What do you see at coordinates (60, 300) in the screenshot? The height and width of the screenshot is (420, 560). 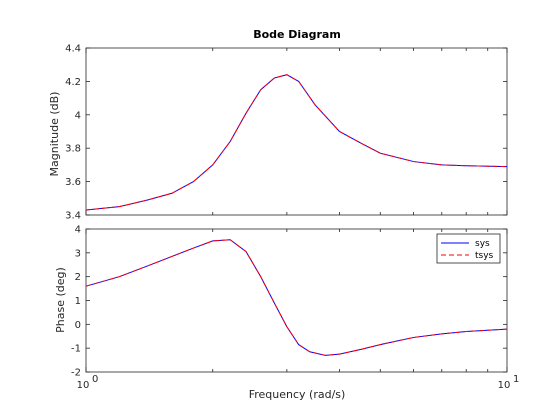 I see `phase-ylabel: Phase (deg)` at bounding box center [60, 300].